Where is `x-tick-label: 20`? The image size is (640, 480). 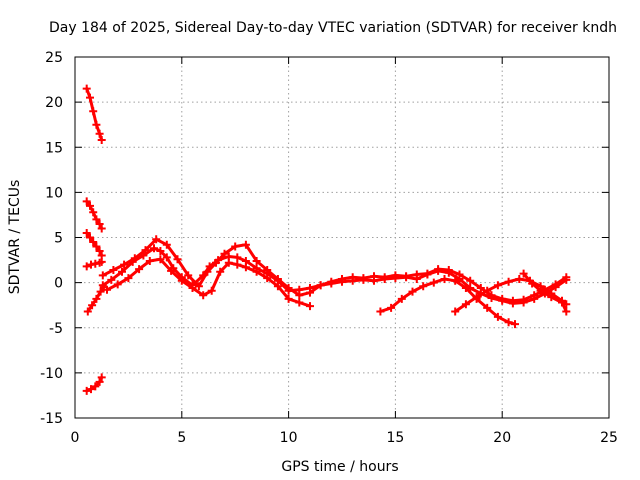
x-tick-label: 20 is located at coordinates (502, 438).